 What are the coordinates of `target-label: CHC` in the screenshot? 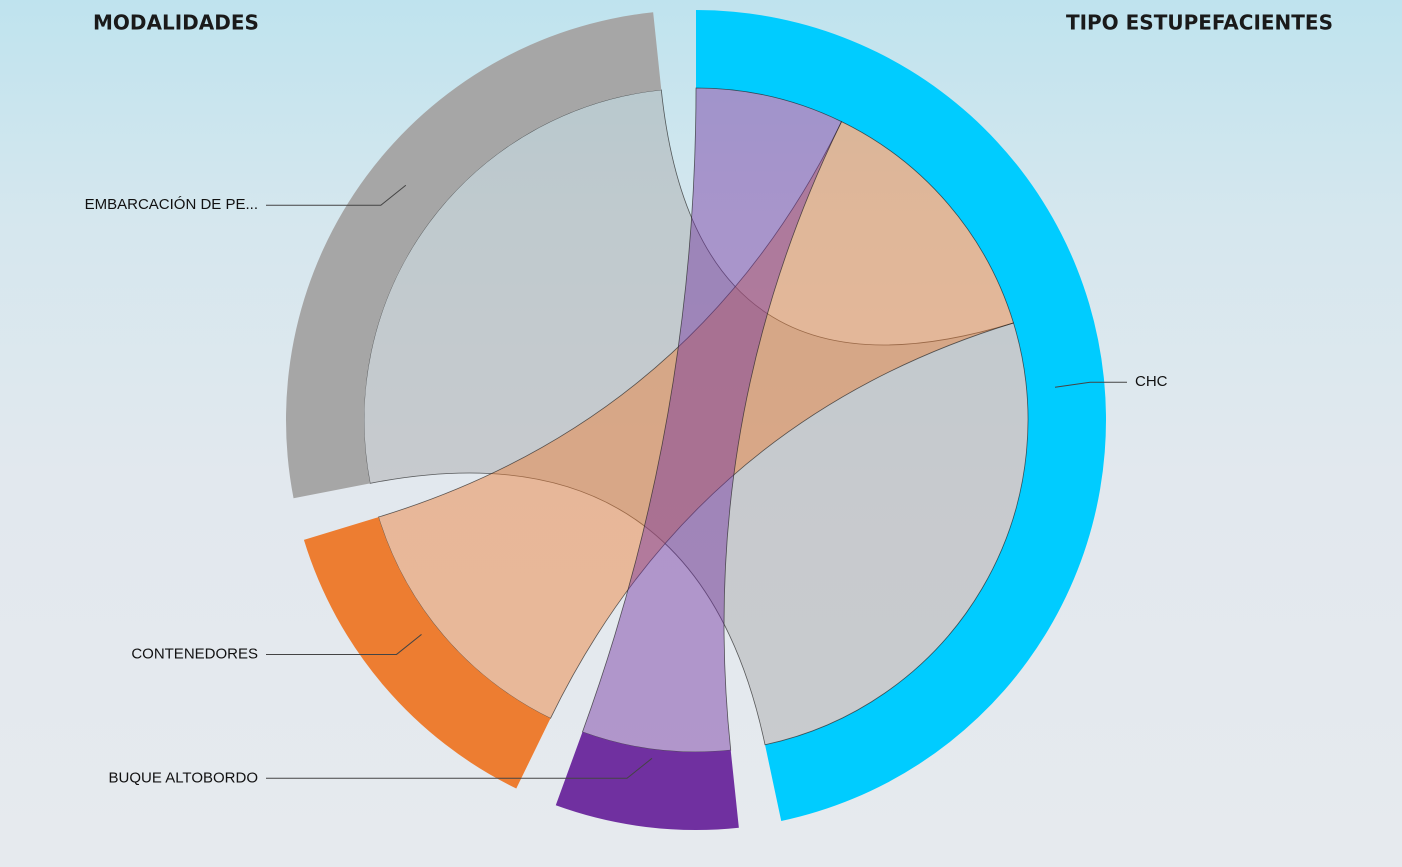 It's located at (1151, 381).